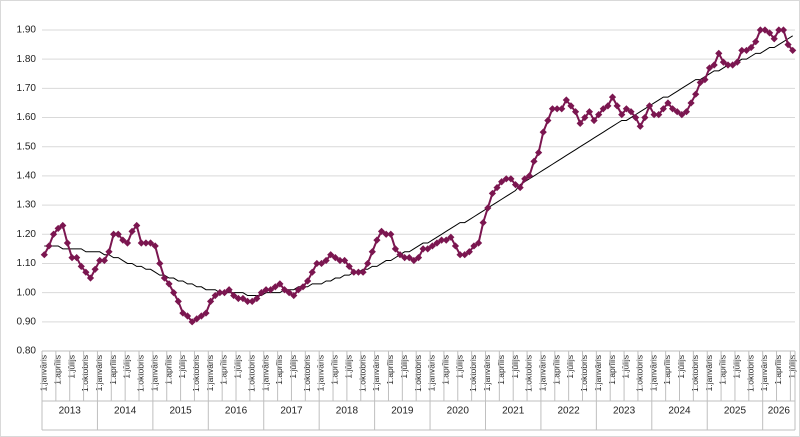  I want to click on y-tick-label: 1.00, so click(27, 292).